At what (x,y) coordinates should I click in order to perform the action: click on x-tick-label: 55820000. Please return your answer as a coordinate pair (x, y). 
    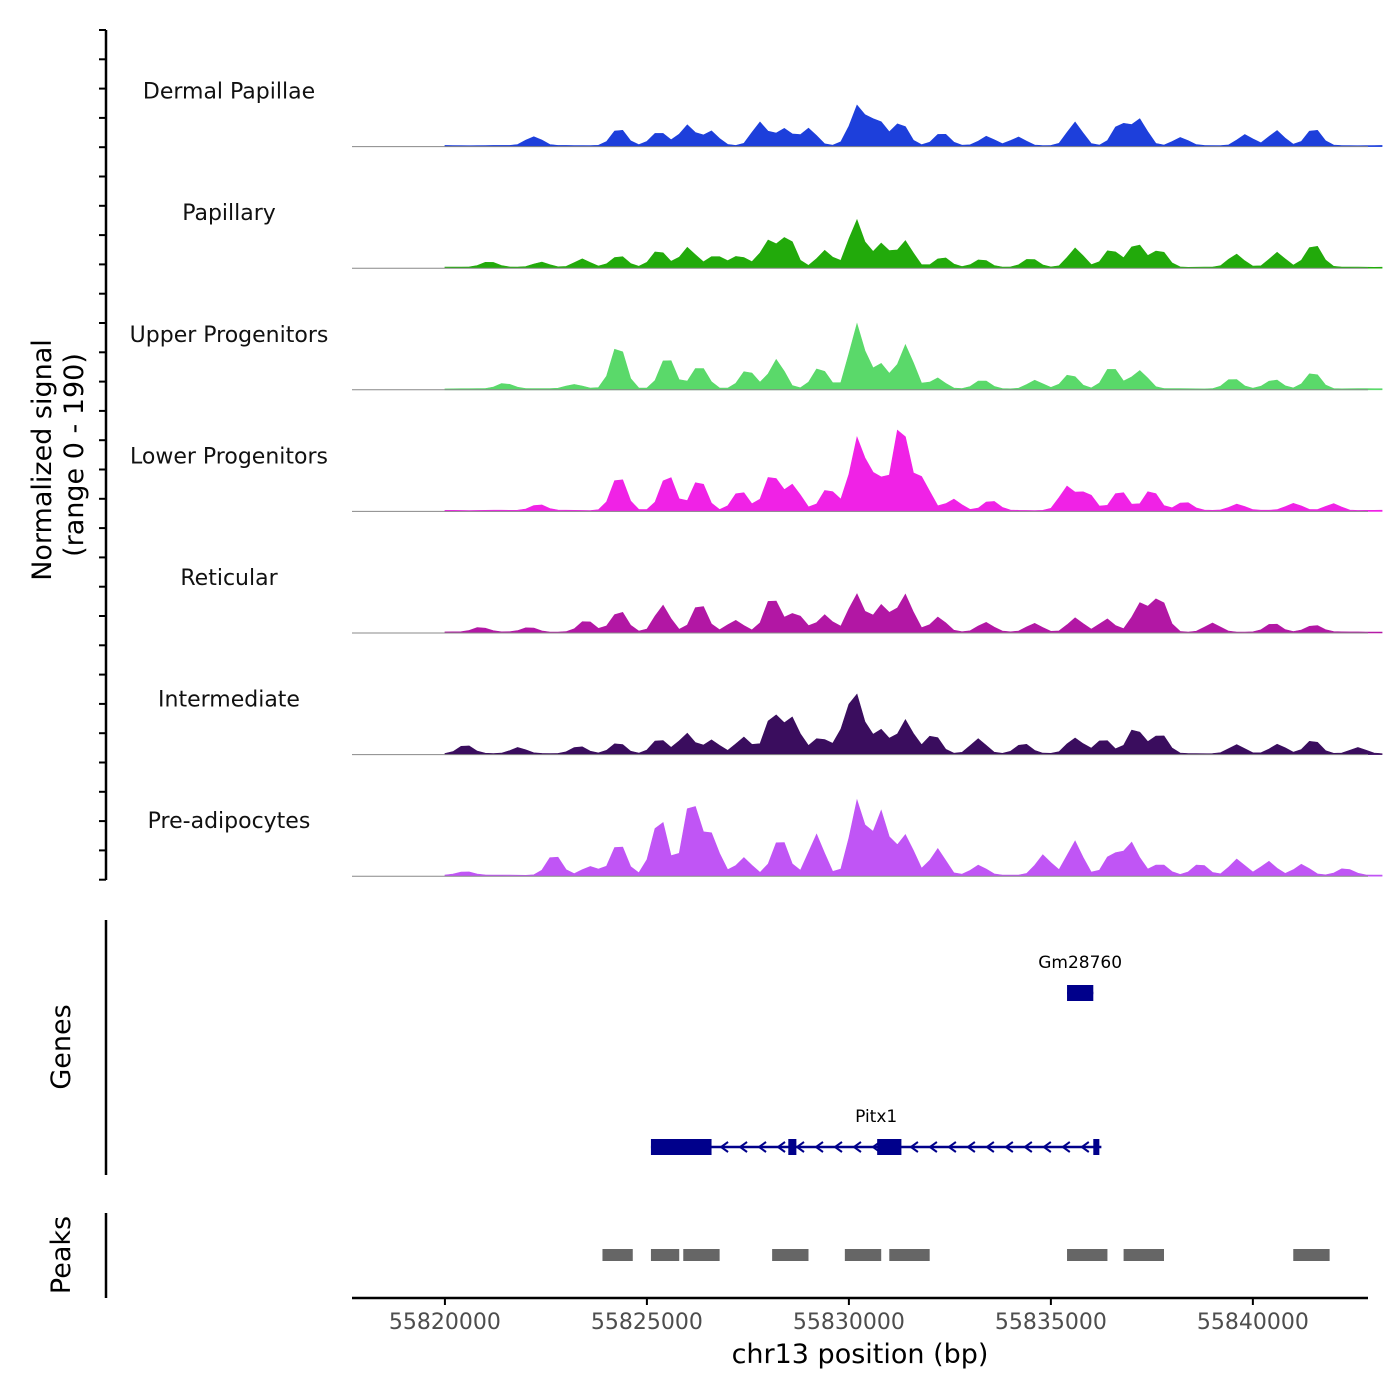
    Looking at the image, I should click on (445, 1322).